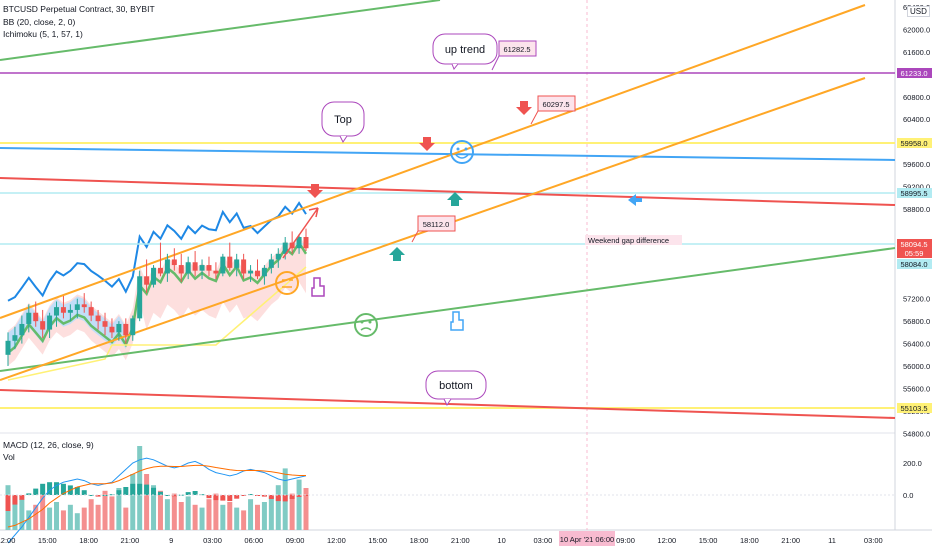 This screenshot has width=932, height=550. Describe the element at coordinates (39, 22) in the screenshot. I see `bb-legend: BB (20, close, 2, 0)` at that location.